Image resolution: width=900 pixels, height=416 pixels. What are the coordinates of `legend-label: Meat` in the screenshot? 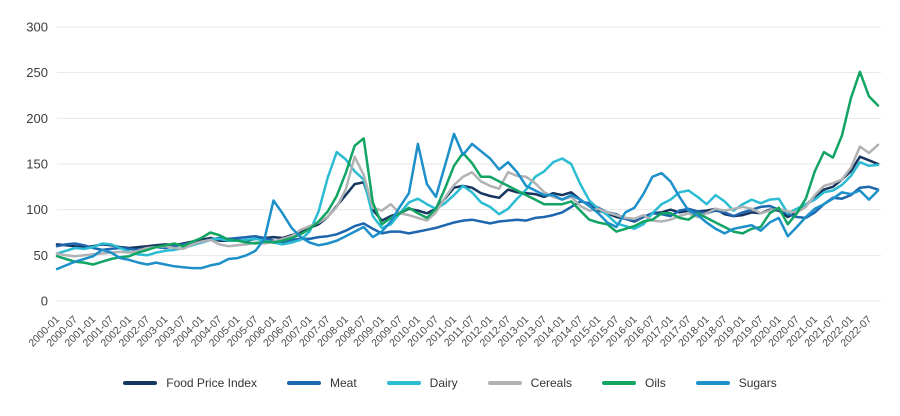 It's located at (343, 383).